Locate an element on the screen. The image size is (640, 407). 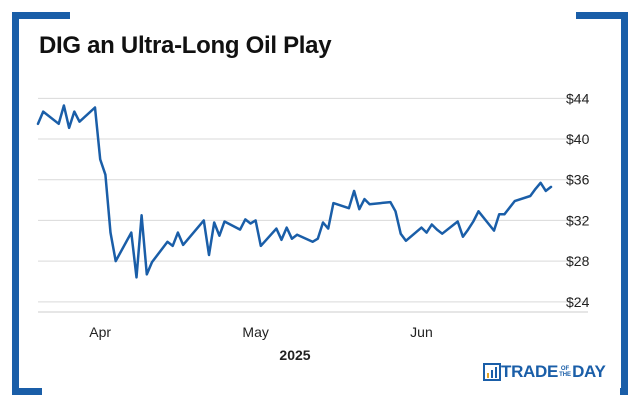
logo-text-trade: TRADE is located at coordinates (530, 371).